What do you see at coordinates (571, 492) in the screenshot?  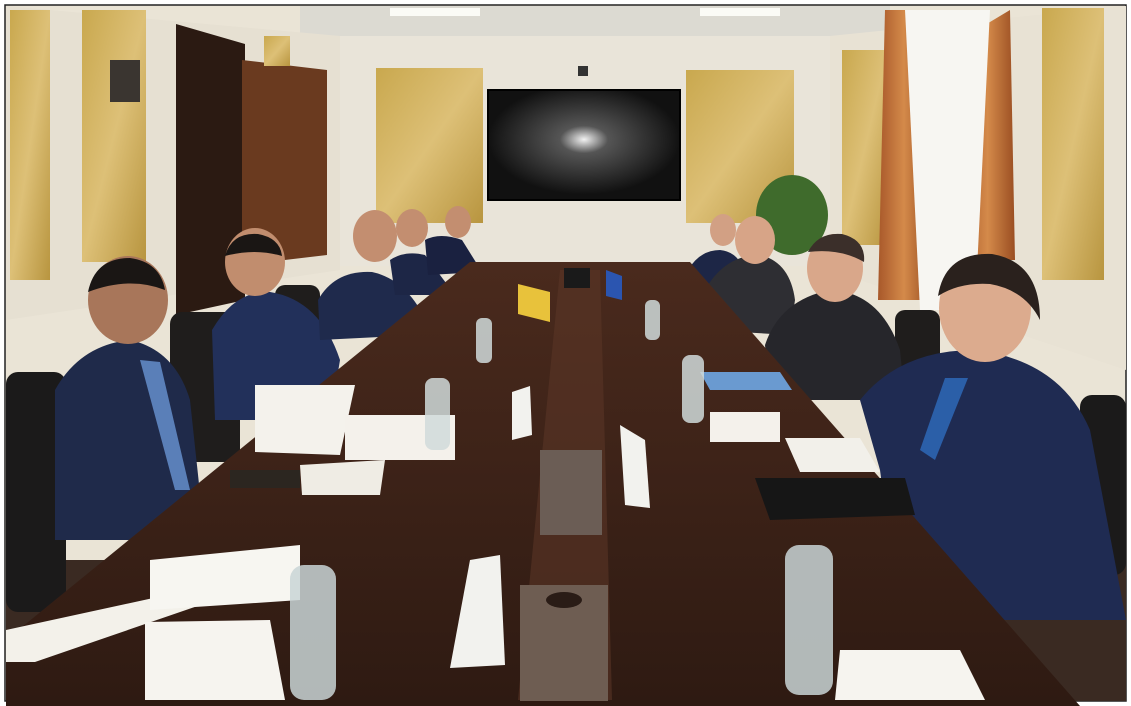 I see `table-panel` at bounding box center [571, 492].